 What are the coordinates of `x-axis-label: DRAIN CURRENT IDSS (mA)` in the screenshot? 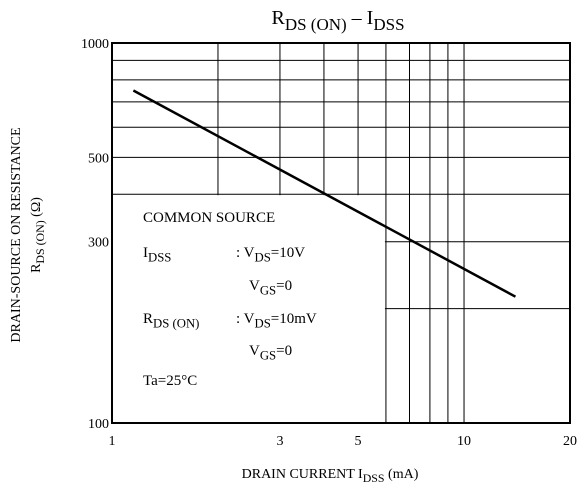 It's located at (330, 476).